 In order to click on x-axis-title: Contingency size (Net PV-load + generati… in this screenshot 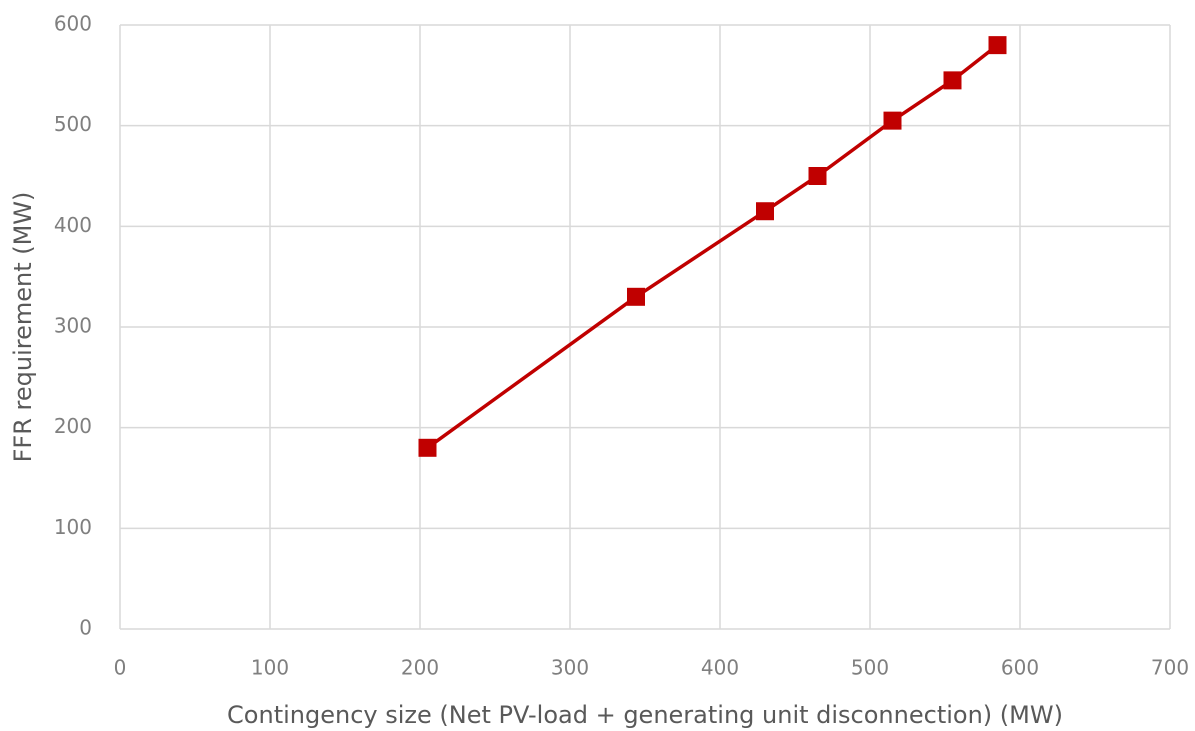, I will do `click(645, 715)`.